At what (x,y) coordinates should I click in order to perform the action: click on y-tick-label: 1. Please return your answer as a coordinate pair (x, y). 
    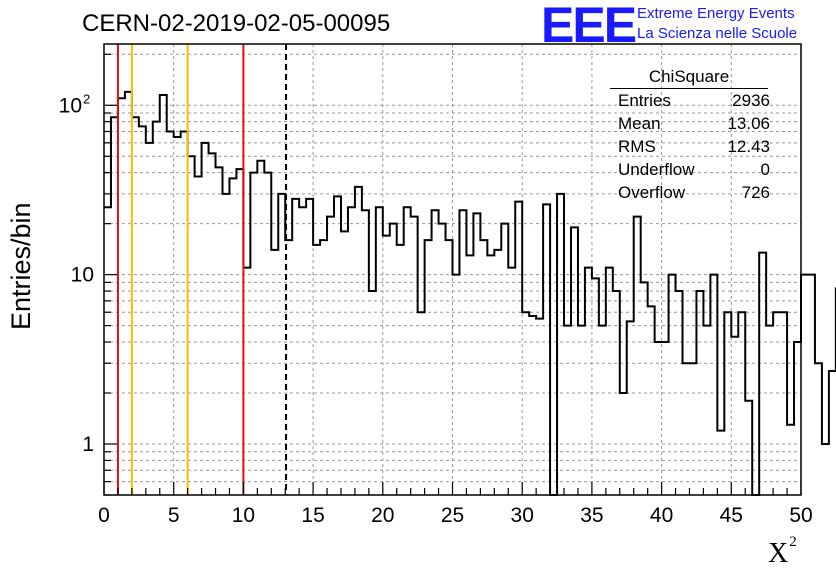
    Looking at the image, I should click on (88, 444).